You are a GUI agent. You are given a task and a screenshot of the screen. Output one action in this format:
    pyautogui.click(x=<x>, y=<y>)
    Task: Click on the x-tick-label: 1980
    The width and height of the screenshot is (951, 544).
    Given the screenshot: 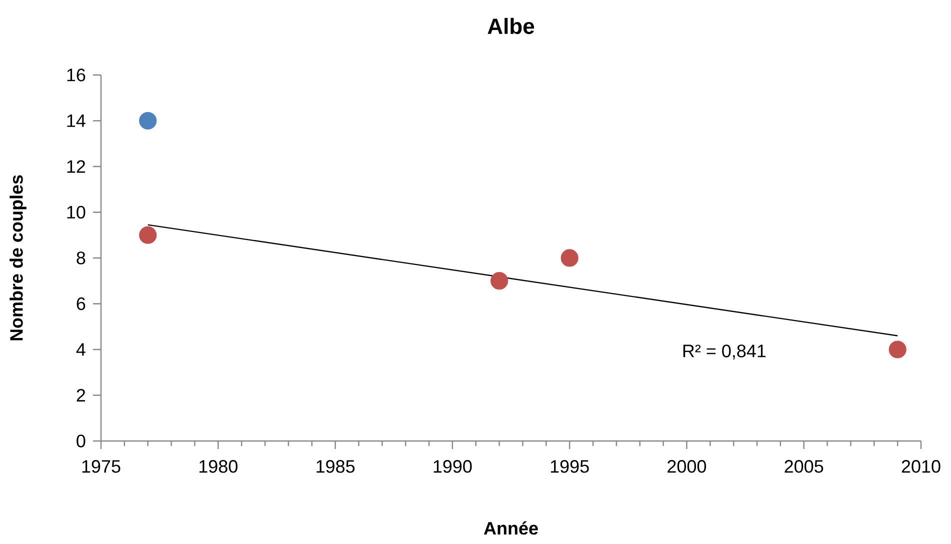 What is the action you would take?
    pyautogui.click(x=219, y=466)
    